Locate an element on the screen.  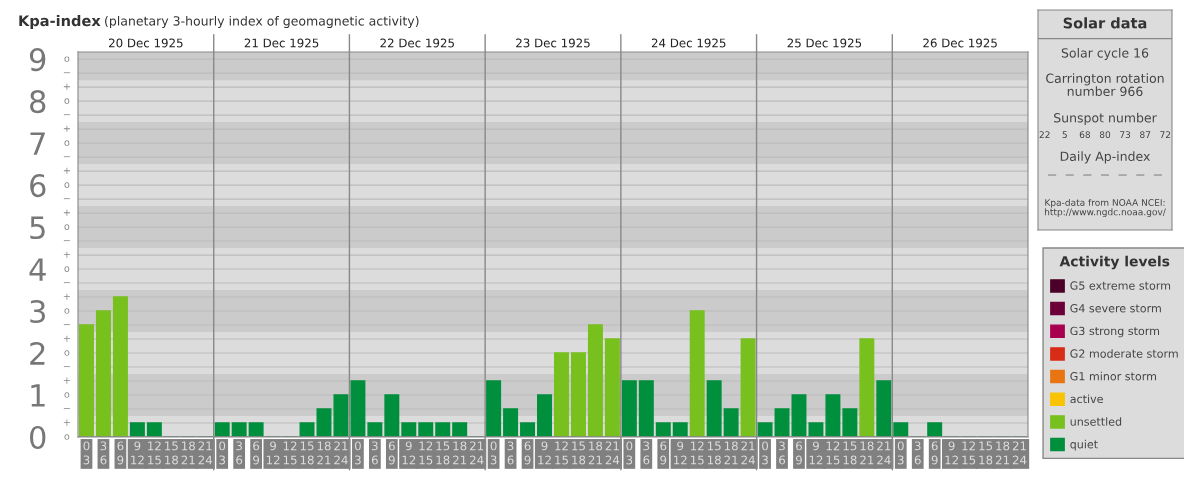
y-tick-label: 5 is located at coordinates (37, 228).